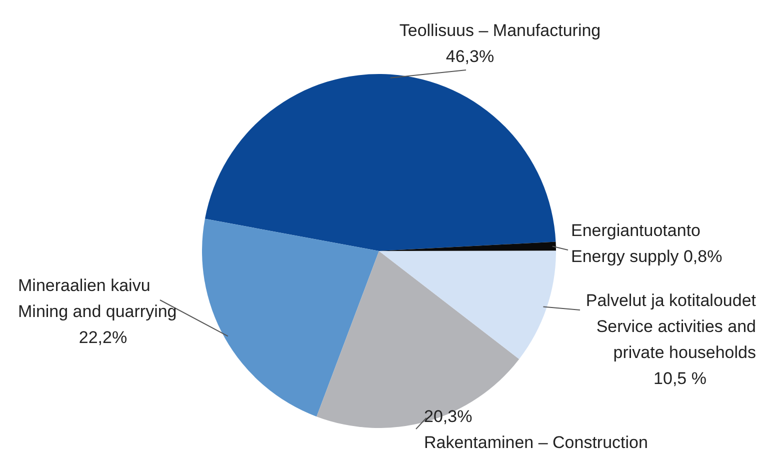 The height and width of the screenshot is (459, 767). I want to click on data-label: 10,5 %, so click(680, 378).